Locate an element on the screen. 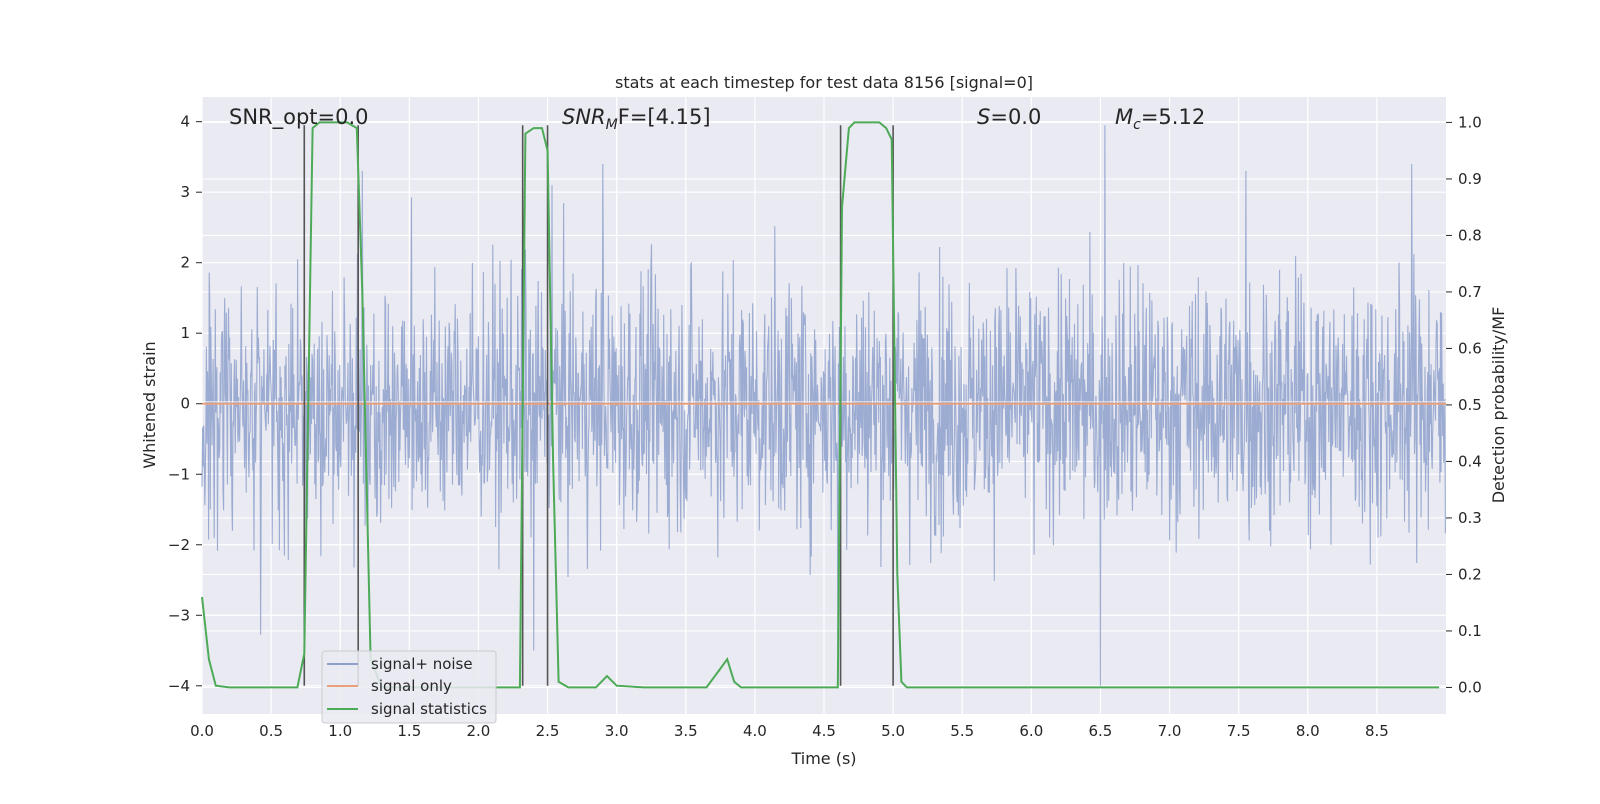  y-tick-label-right: 0.5 is located at coordinates (1470, 405).